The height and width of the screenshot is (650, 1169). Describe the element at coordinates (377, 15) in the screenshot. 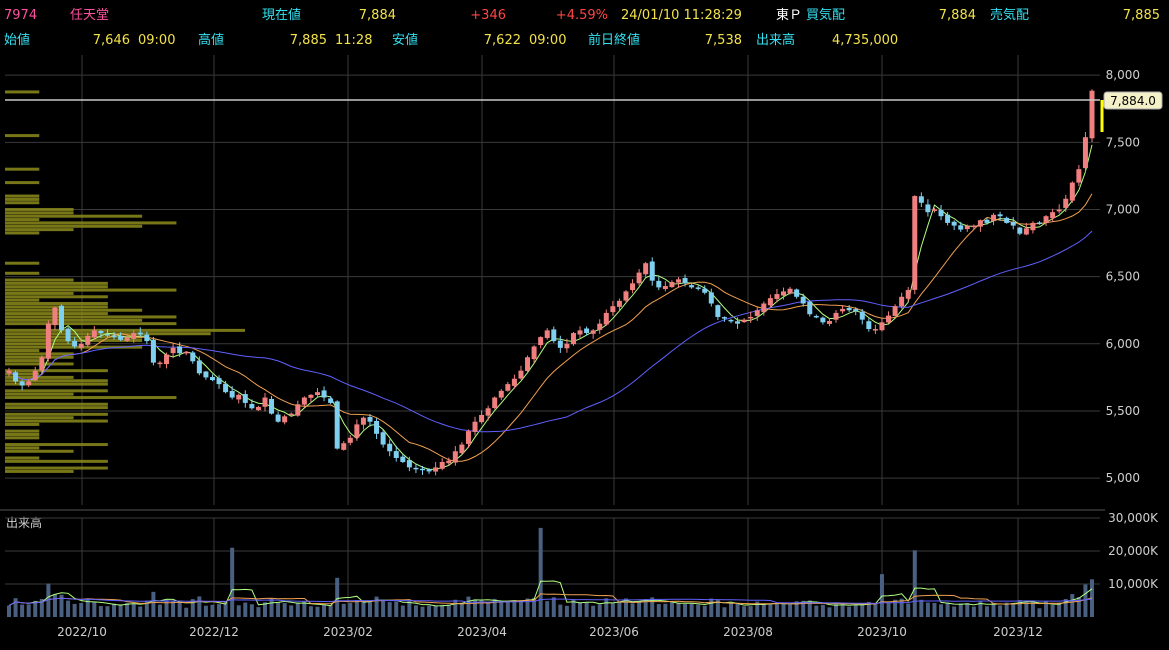

I see `current-price-value: 7,884` at that location.